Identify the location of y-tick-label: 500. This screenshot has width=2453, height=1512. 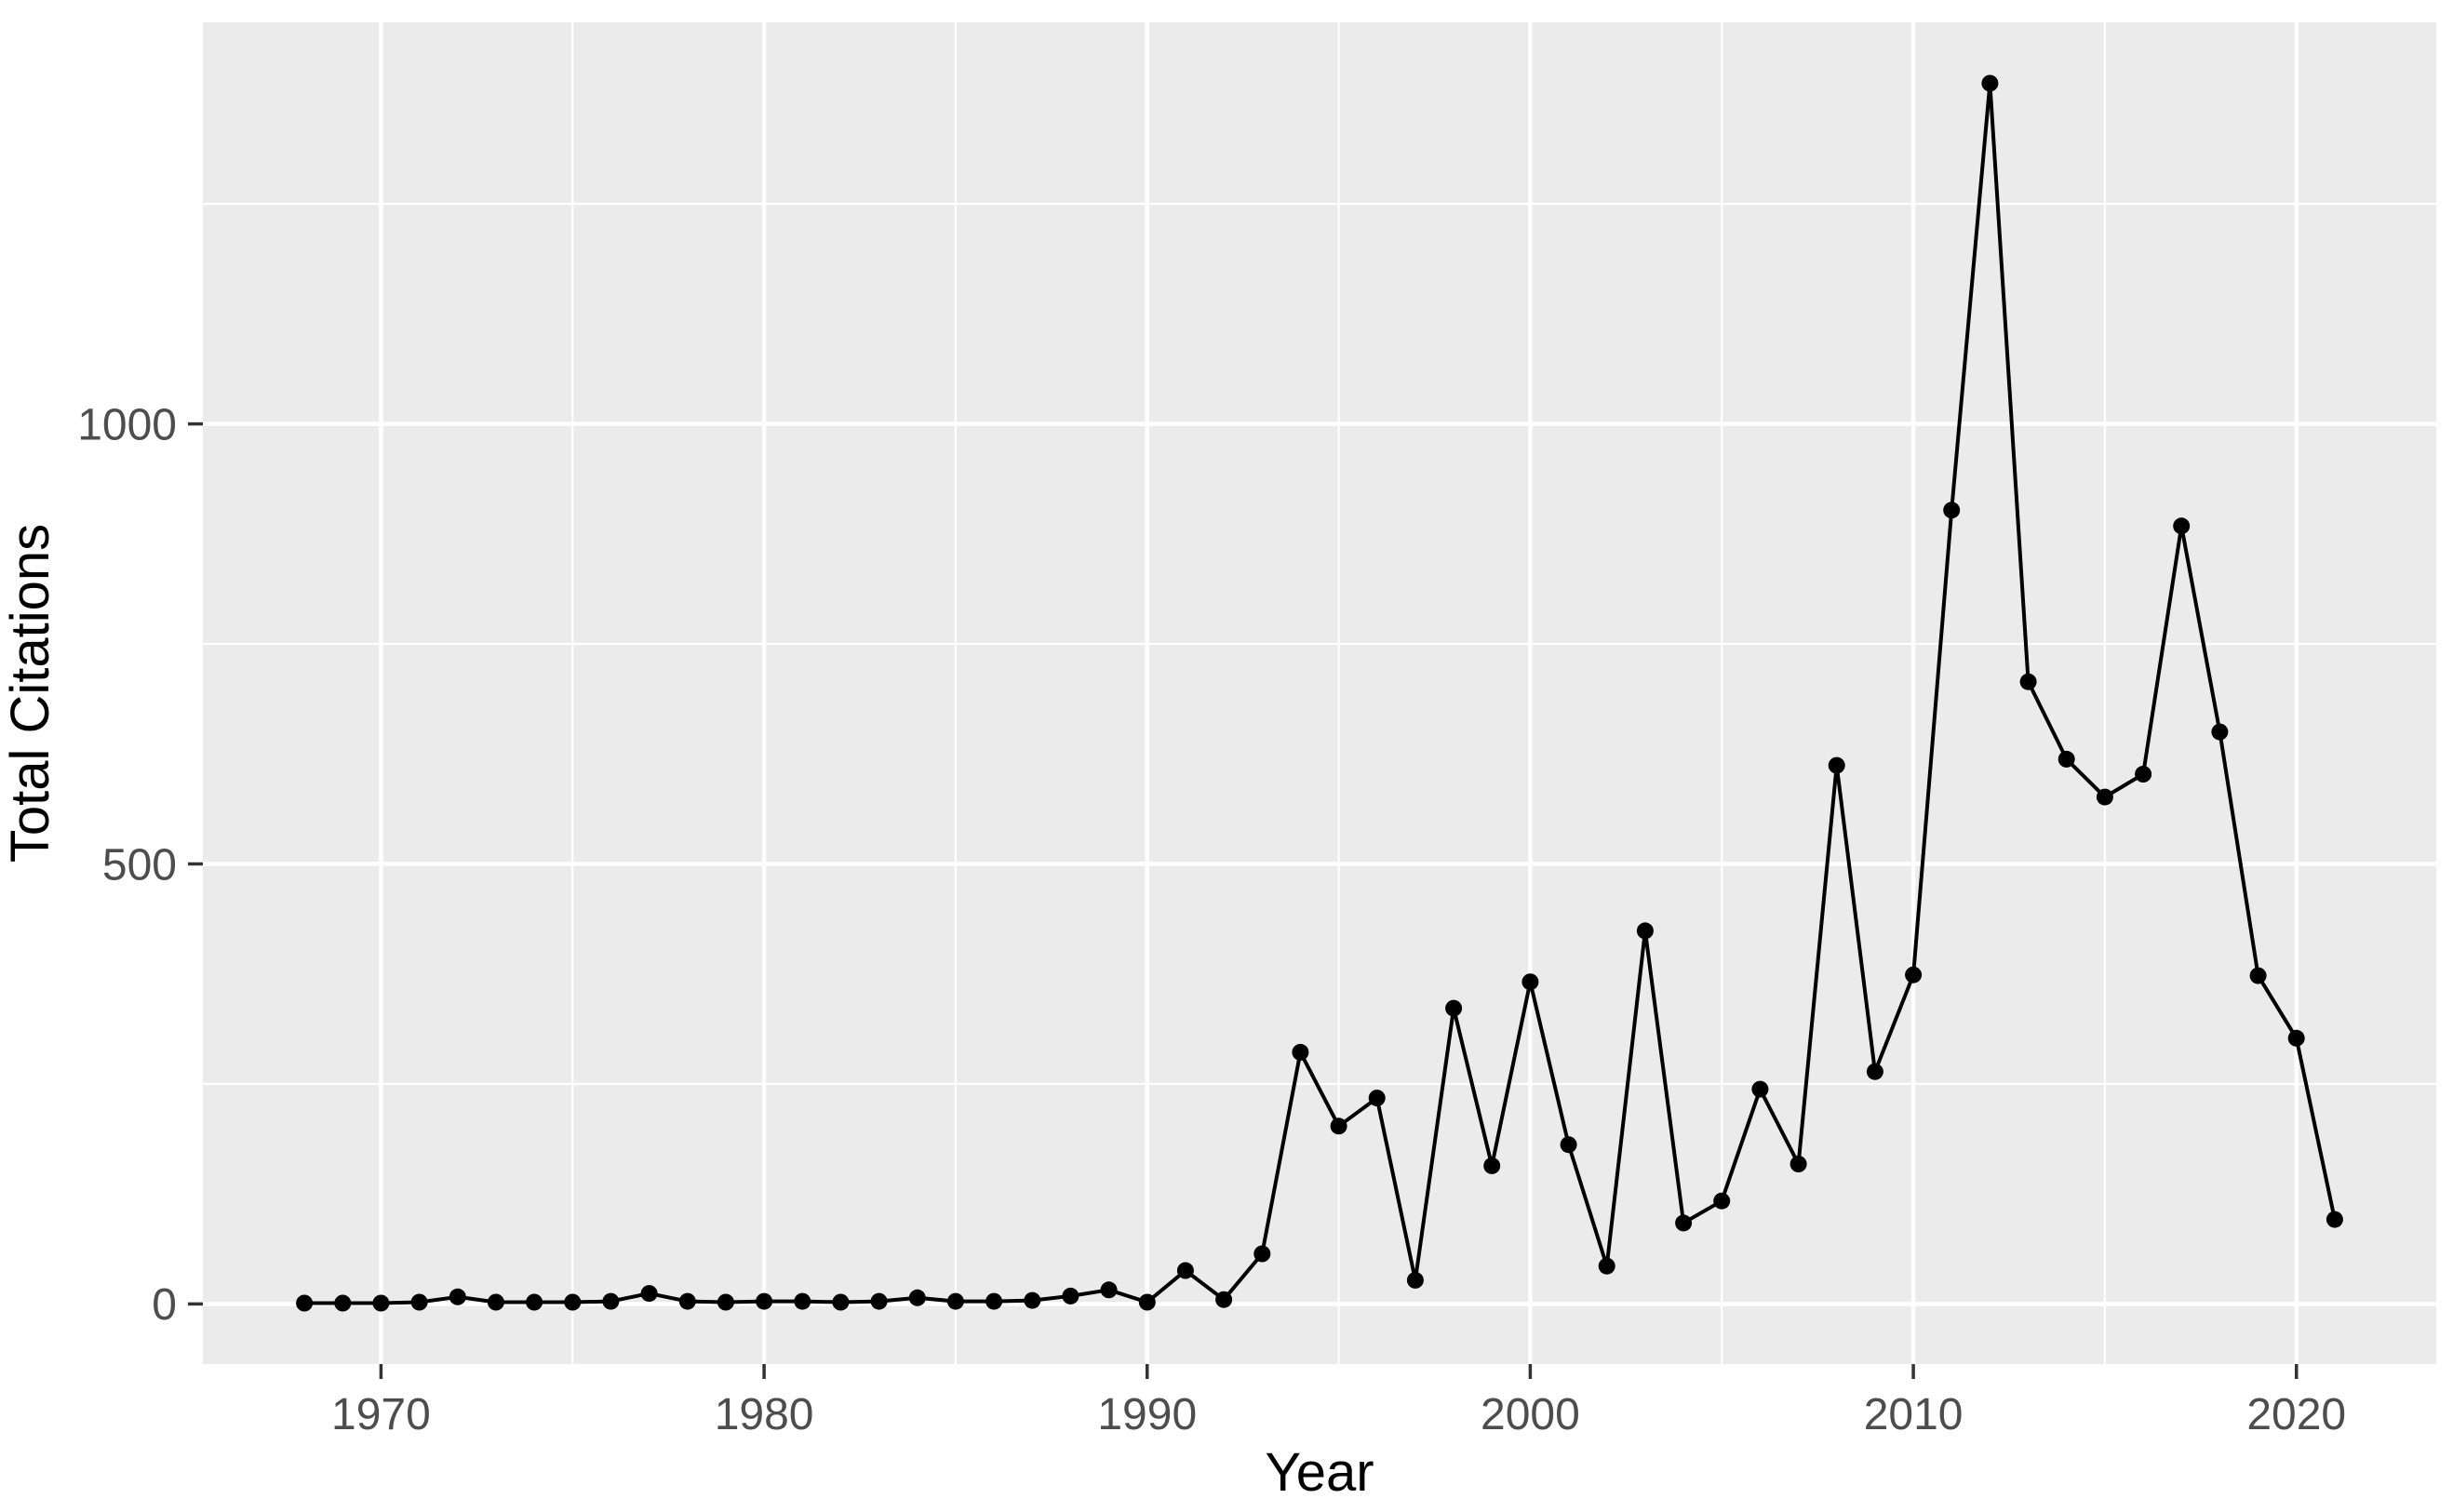
(139, 865).